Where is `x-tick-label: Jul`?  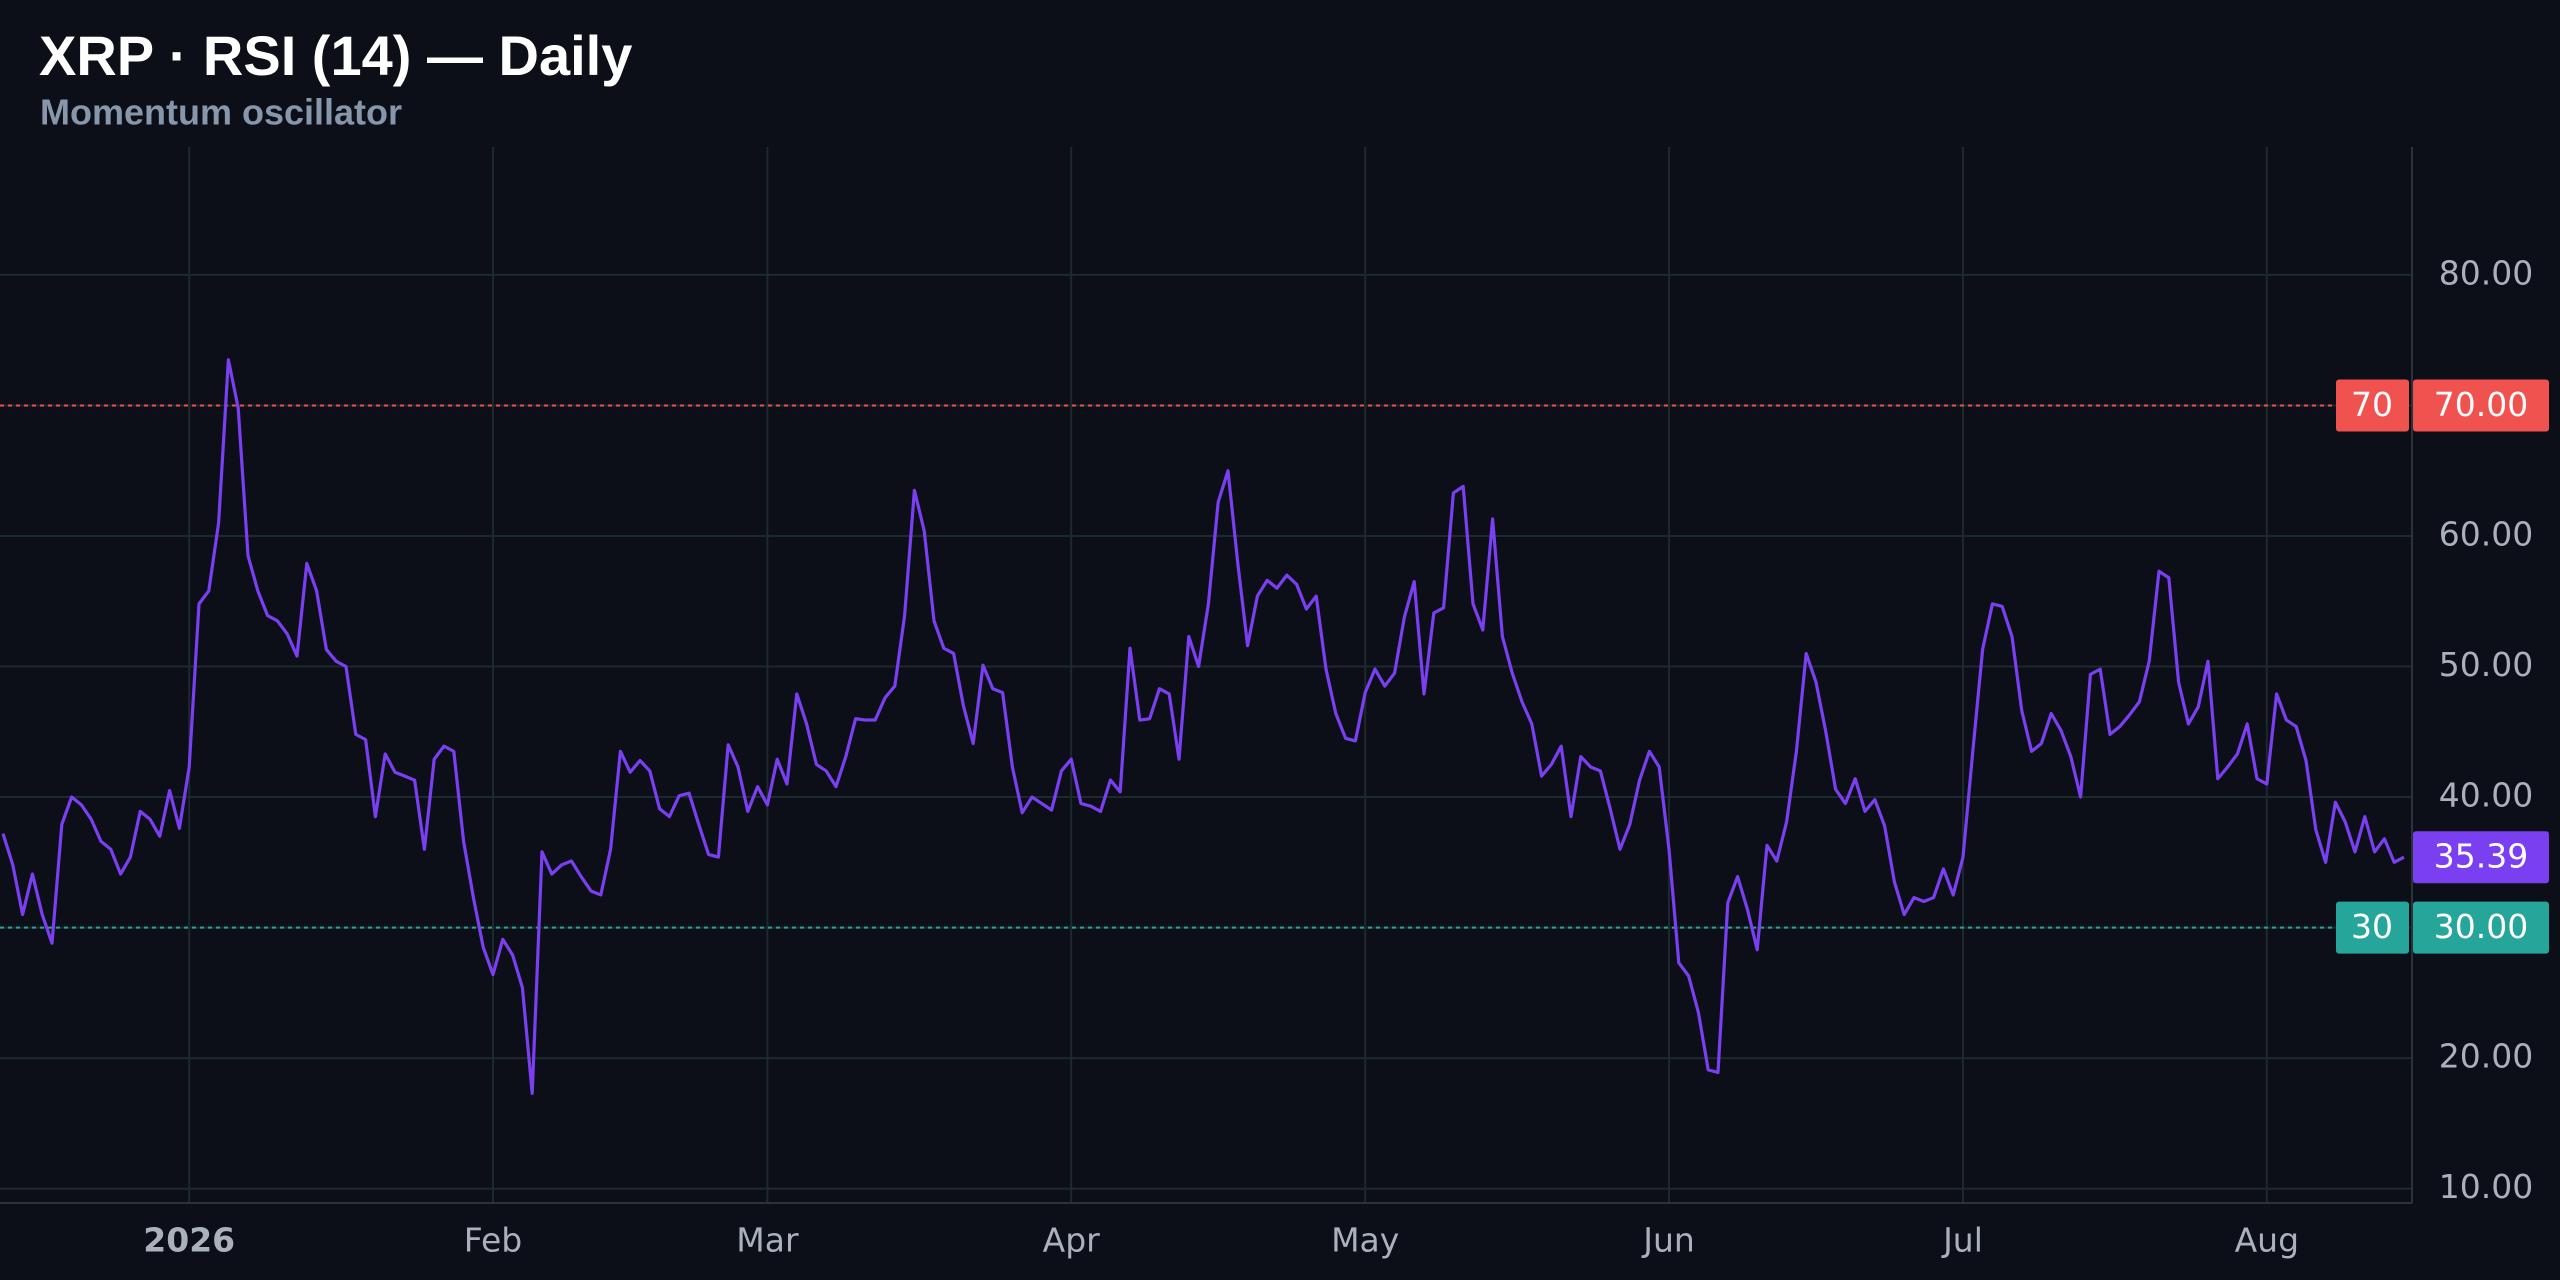 x-tick-label: Jul is located at coordinates (1962, 1240).